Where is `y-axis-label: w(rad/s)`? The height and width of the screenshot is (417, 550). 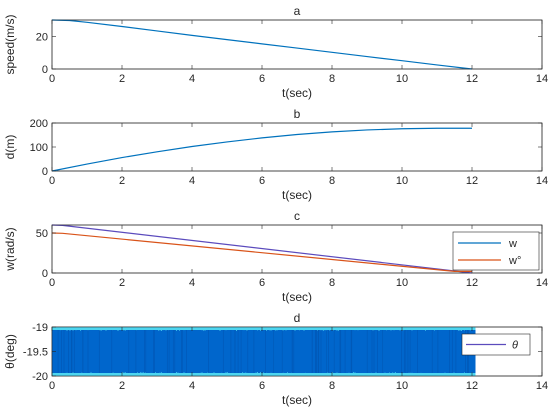 y-axis-label: w(rad/s) is located at coordinates (10, 249).